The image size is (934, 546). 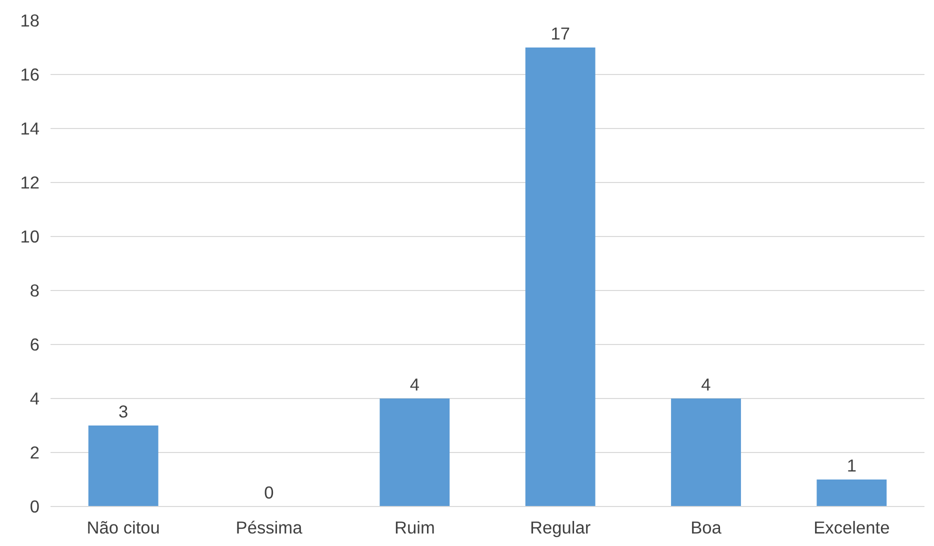 What do you see at coordinates (30, 74) in the screenshot?
I see `y-tick-label: 16` at bounding box center [30, 74].